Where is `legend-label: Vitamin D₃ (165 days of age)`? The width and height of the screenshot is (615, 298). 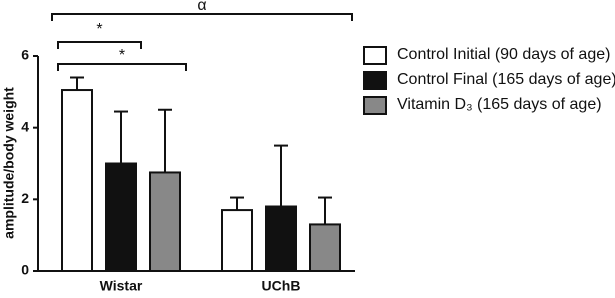
legend-label: Vitamin D₃ (165 days of age) is located at coordinates (499, 104).